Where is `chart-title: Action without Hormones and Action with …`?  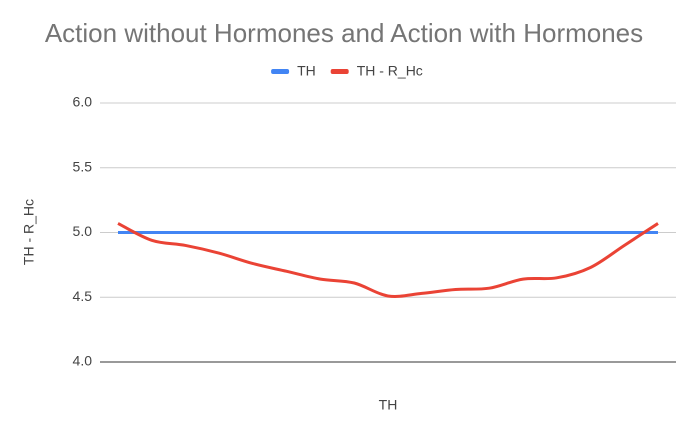
chart-title: Action without Hormones and Action with … is located at coordinates (344, 33).